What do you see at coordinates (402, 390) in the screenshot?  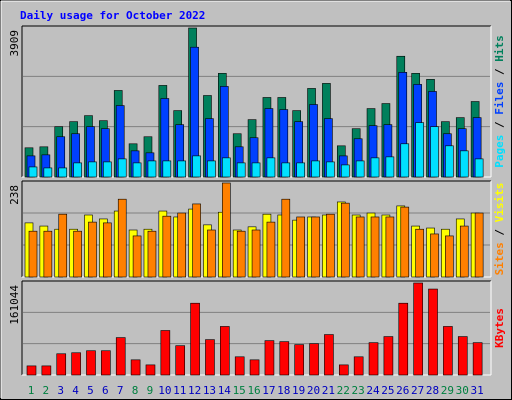 I see `x-tick-label: 26` at bounding box center [402, 390].